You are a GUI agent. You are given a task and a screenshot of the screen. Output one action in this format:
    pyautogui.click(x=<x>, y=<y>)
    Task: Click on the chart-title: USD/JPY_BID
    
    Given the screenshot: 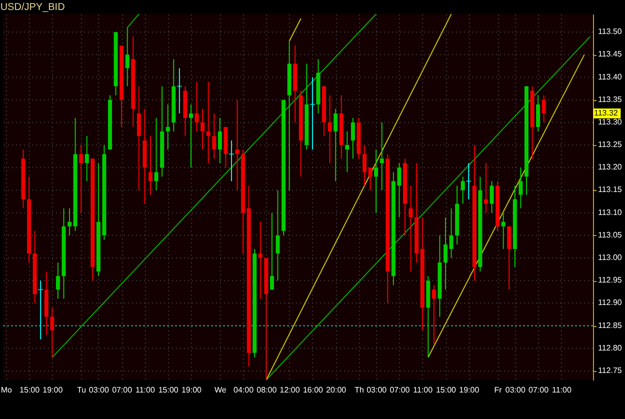 What is the action you would take?
    pyautogui.click(x=32, y=7)
    